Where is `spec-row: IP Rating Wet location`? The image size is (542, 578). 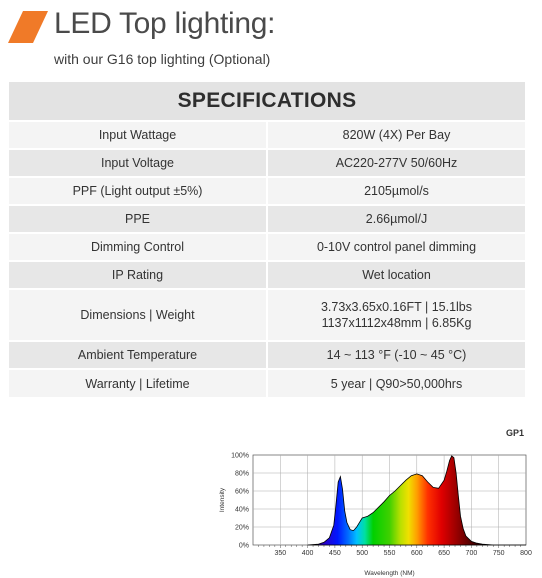
spec-row: IP Rating Wet location is located at coordinates (267, 274).